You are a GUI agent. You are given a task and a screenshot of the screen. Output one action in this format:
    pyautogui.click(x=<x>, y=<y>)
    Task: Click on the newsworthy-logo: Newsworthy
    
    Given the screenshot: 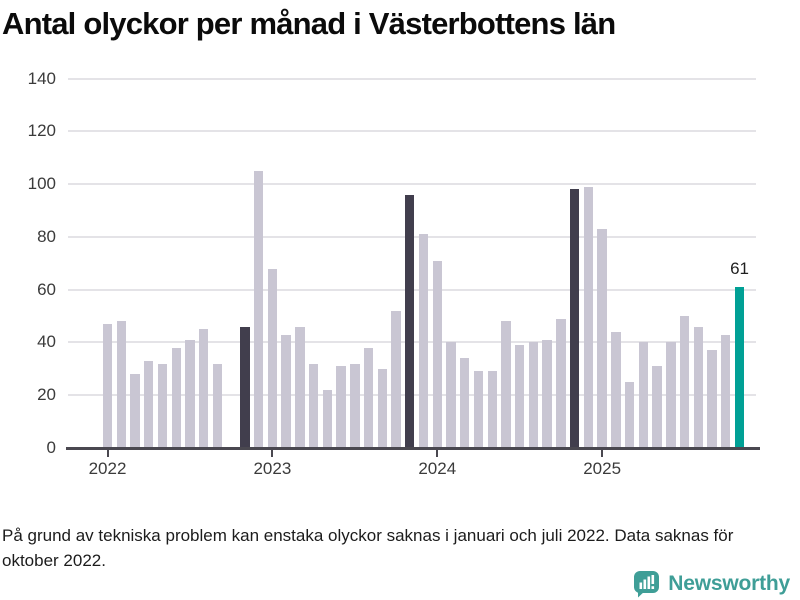 What is the action you would take?
    pyautogui.click(x=711, y=584)
    